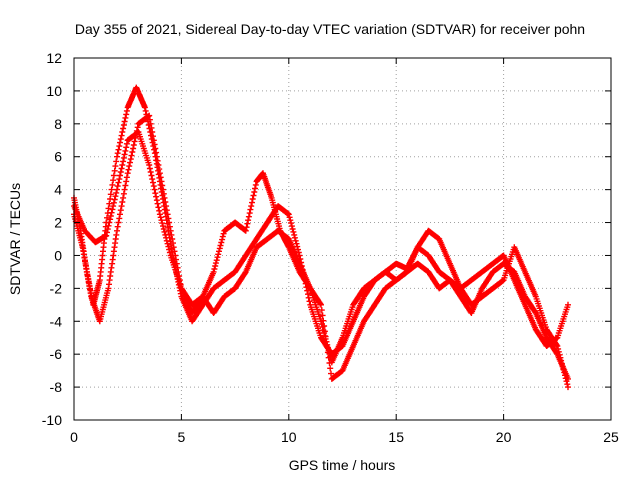 This screenshot has height=480, width=640. I want to click on y-tick-label: 2, so click(58, 223).